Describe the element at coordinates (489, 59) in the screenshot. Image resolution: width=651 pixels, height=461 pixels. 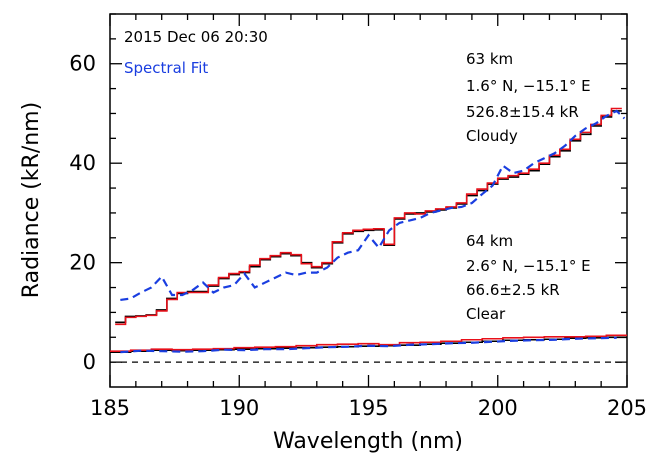
I see `cloudy-altitude: 63 km` at that location.